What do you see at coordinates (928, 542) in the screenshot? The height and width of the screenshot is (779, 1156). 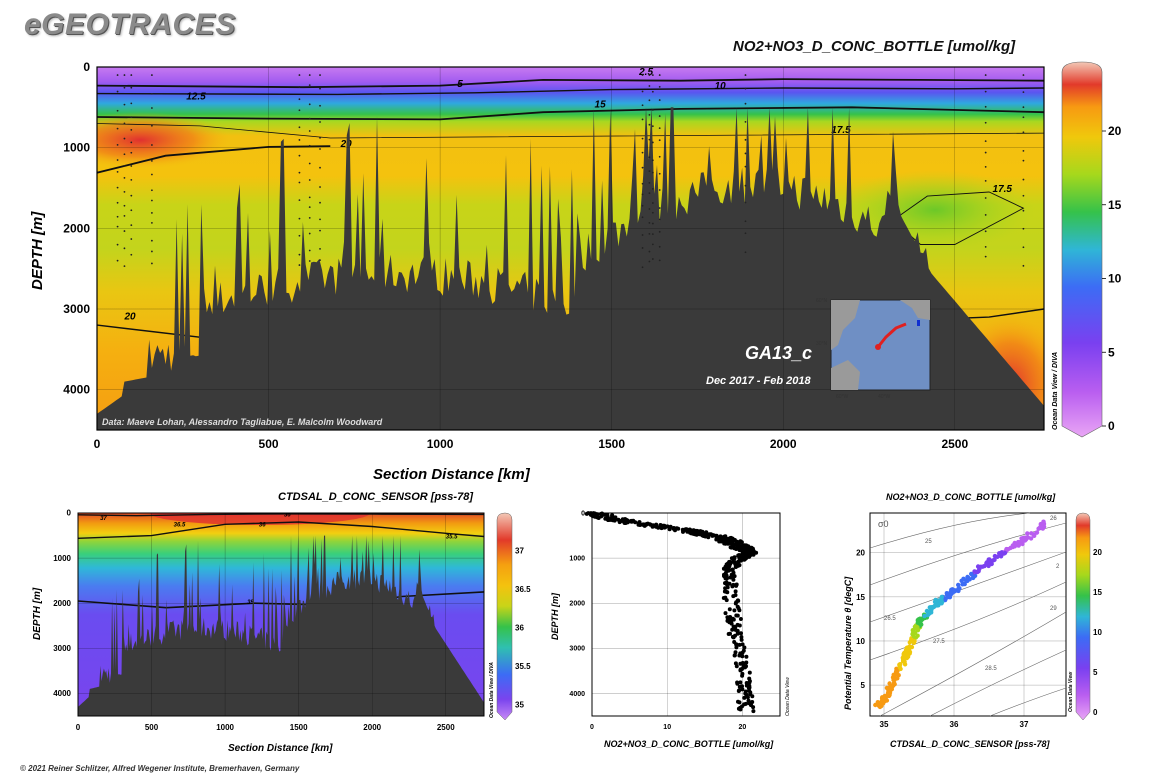 I see `ts-iso-label-25: 25` at bounding box center [928, 542].